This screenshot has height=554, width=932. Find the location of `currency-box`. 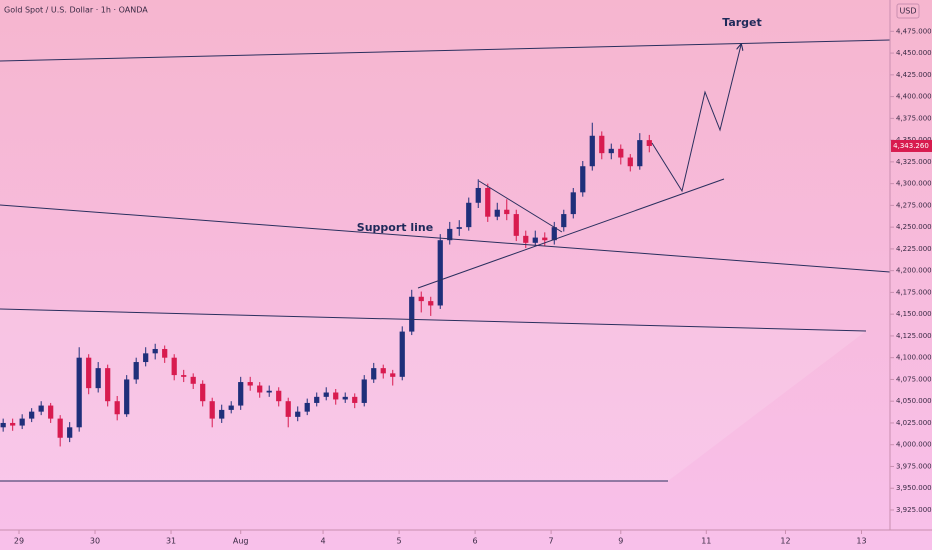

currency-box is located at coordinates (908, 11).